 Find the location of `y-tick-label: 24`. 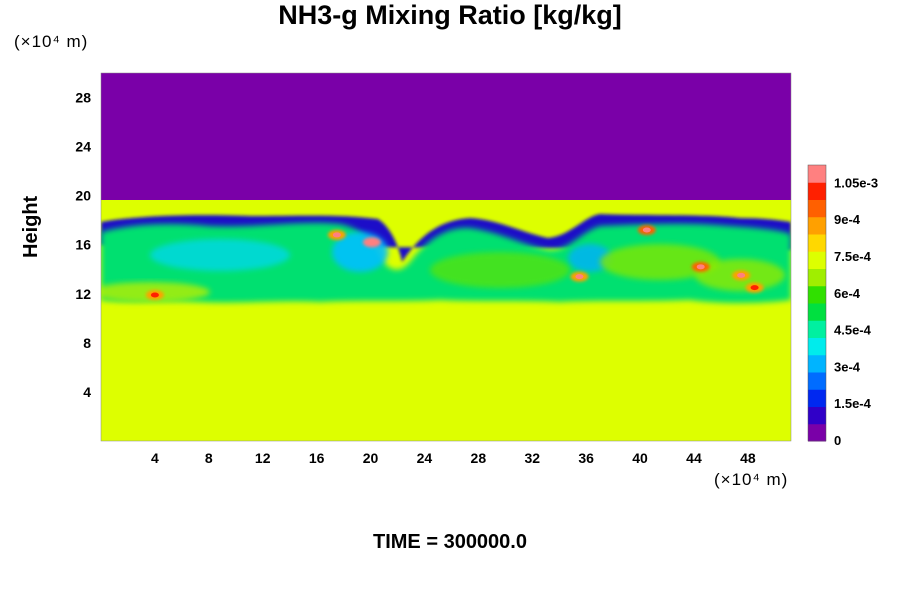

y-tick-label: 24 is located at coordinates (83, 147).